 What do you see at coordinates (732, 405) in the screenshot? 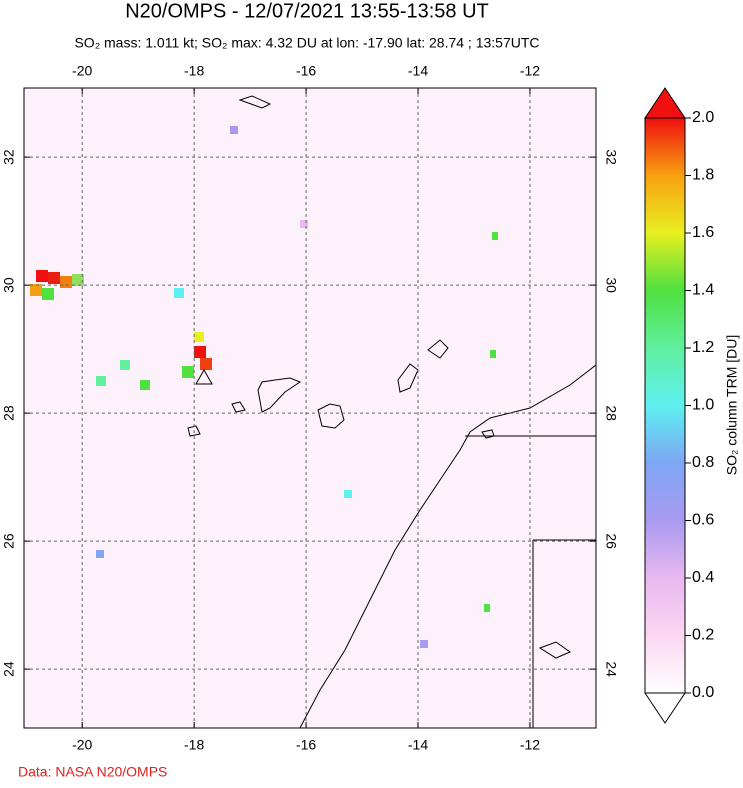
I see `colorbar-label: SO₂ column TRM [DU]` at bounding box center [732, 405].